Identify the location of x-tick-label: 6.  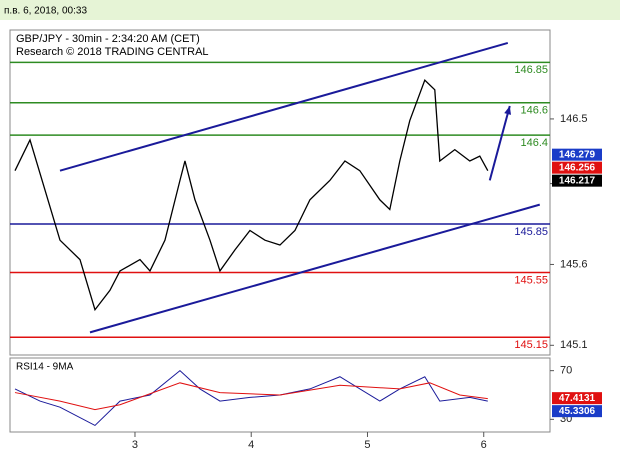
(484, 445).